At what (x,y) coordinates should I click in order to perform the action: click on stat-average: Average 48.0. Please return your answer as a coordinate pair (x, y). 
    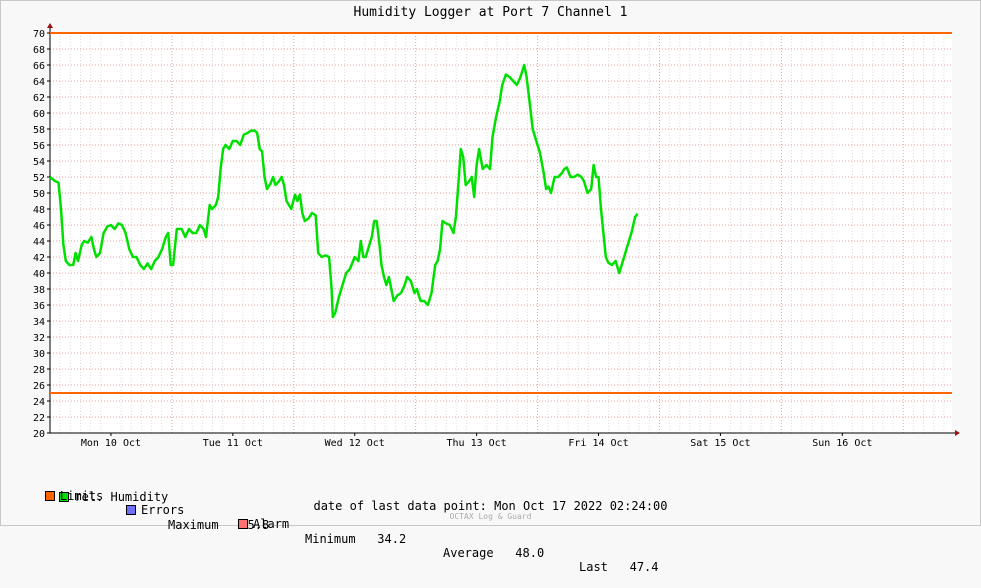
    Looking at the image, I should click on (518, 553).